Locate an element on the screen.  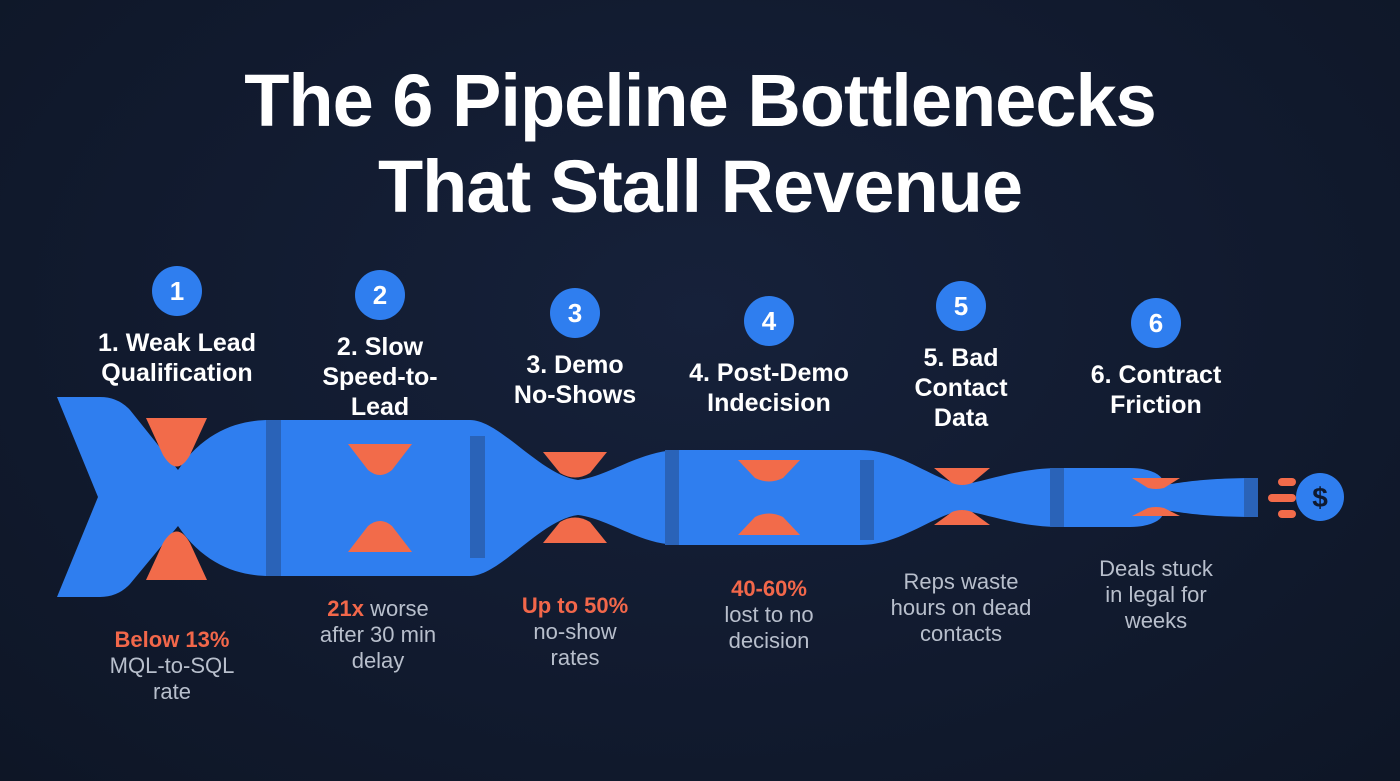
stage-2-header: 2 2. Slow Speed-to- Lead is located at coordinates (380, 346).